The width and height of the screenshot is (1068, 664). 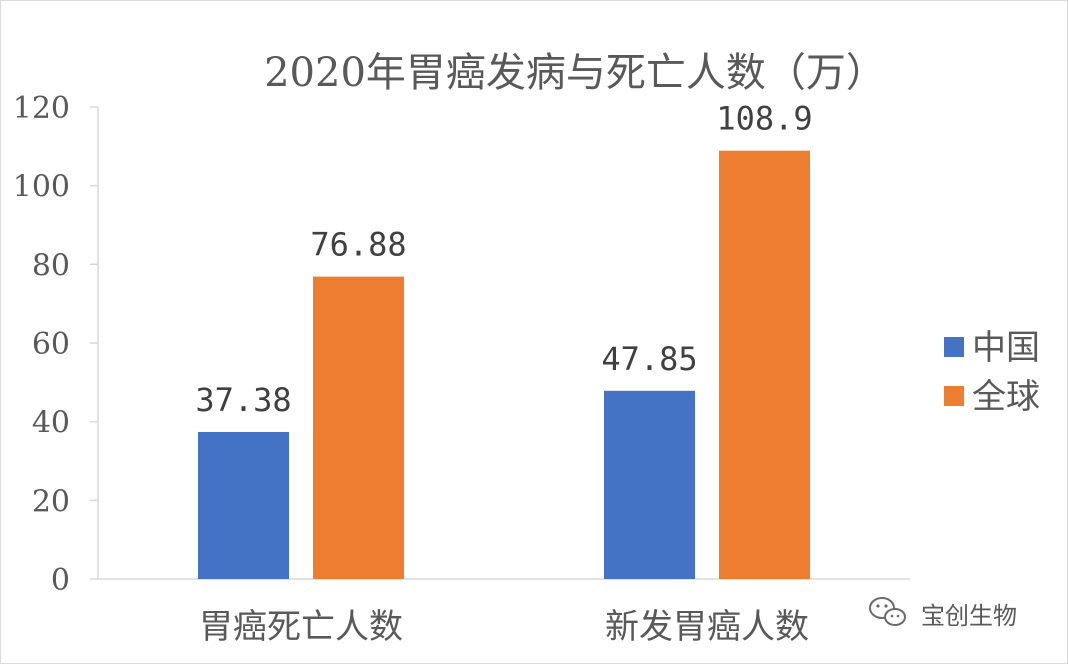 What do you see at coordinates (41, 187) in the screenshot?
I see `y-tick-label: 100` at bounding box center [41, 187].